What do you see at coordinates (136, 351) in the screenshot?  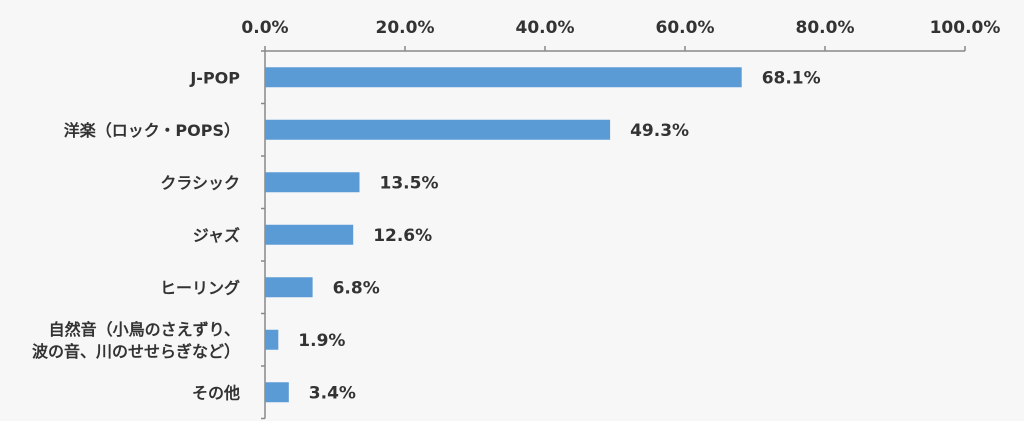 I see `category-label: 波の音、川のせせらぎなど）` at bounding box center [136, 351].